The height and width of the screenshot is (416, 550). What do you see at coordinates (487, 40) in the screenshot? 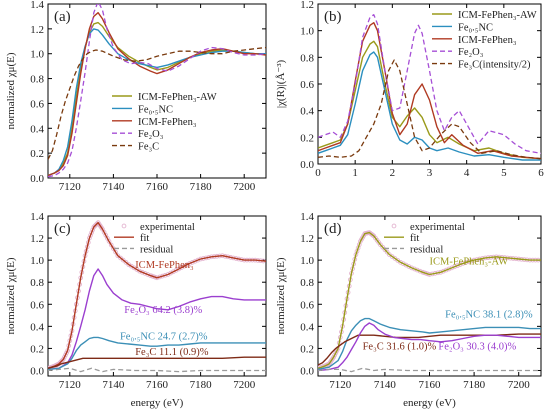
I see `legend-label: ICM-FePhen₃` at bounding box center [487, 40].